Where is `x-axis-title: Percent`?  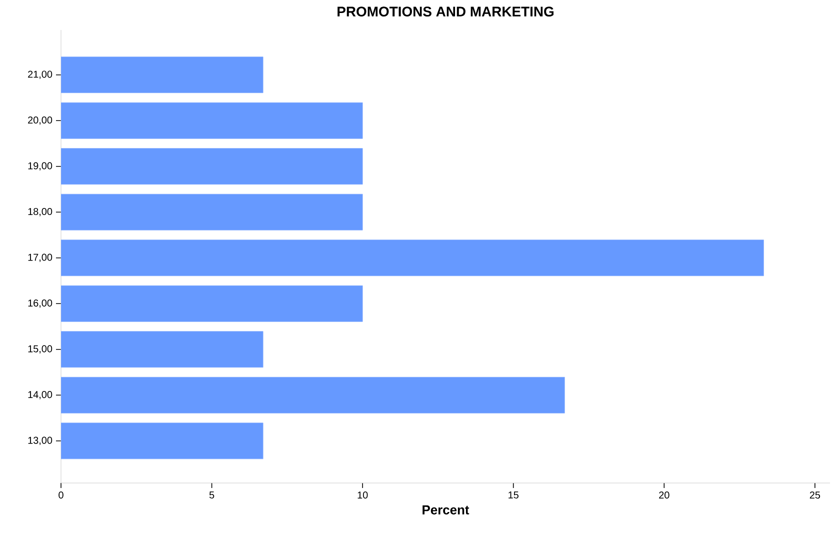
x-axis-title: Percent is located at coordinates (446, 509).